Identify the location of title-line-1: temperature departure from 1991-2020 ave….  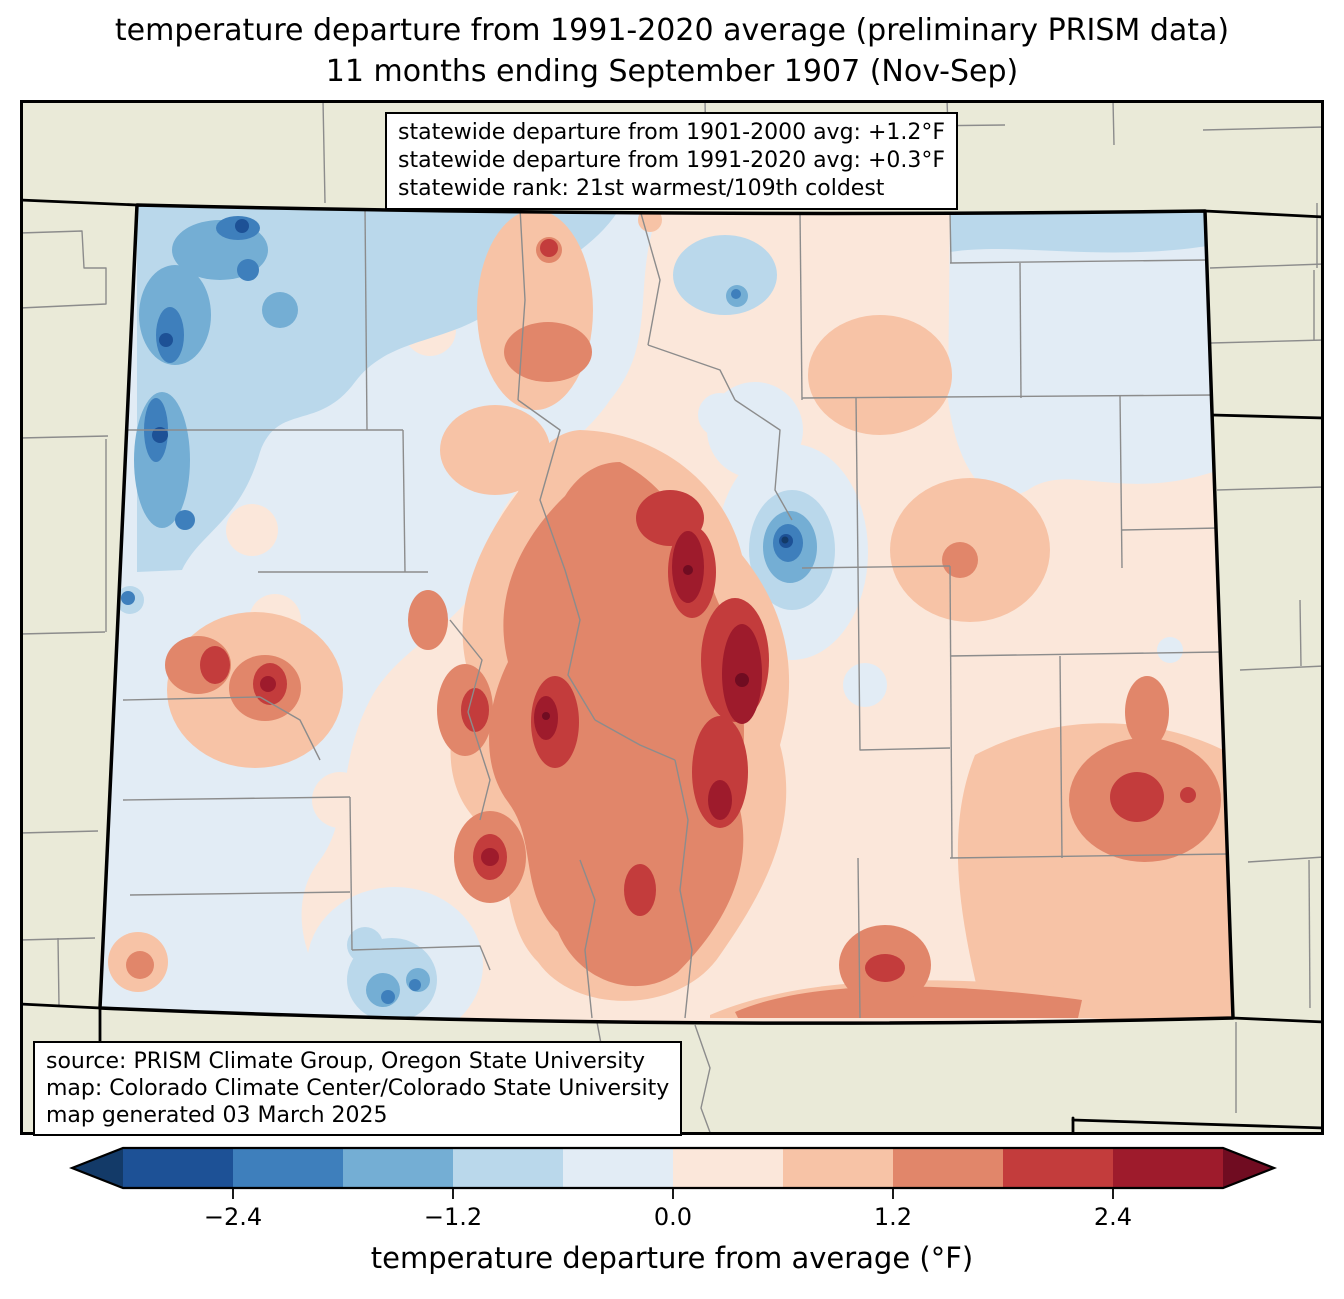
(672, 30).